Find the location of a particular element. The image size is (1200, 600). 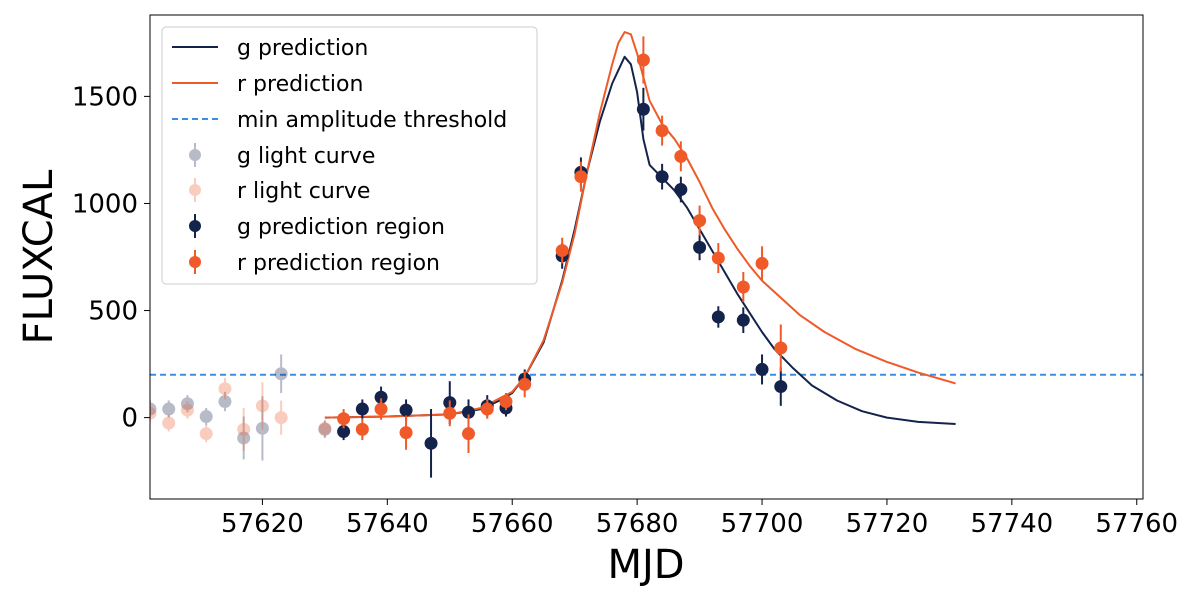

r-light-curve-series is located at coordinates (241, 414).